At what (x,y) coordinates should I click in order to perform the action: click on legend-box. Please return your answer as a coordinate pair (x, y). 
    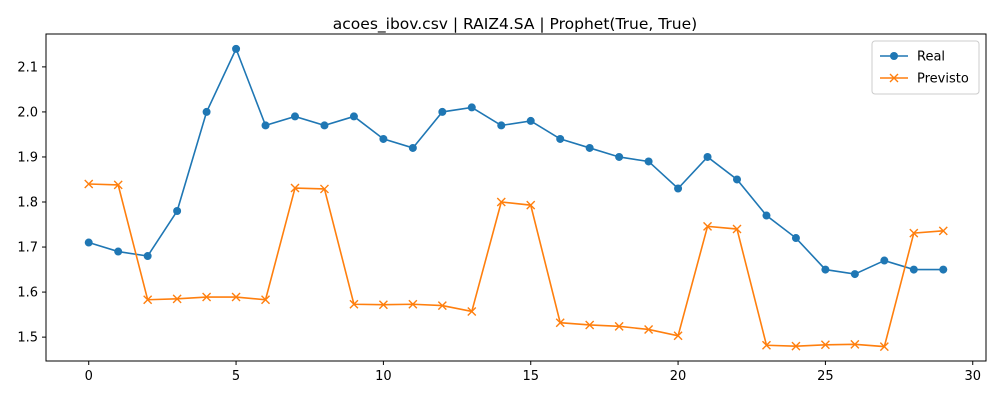
    Looking at the image, I should click on (925, 67).